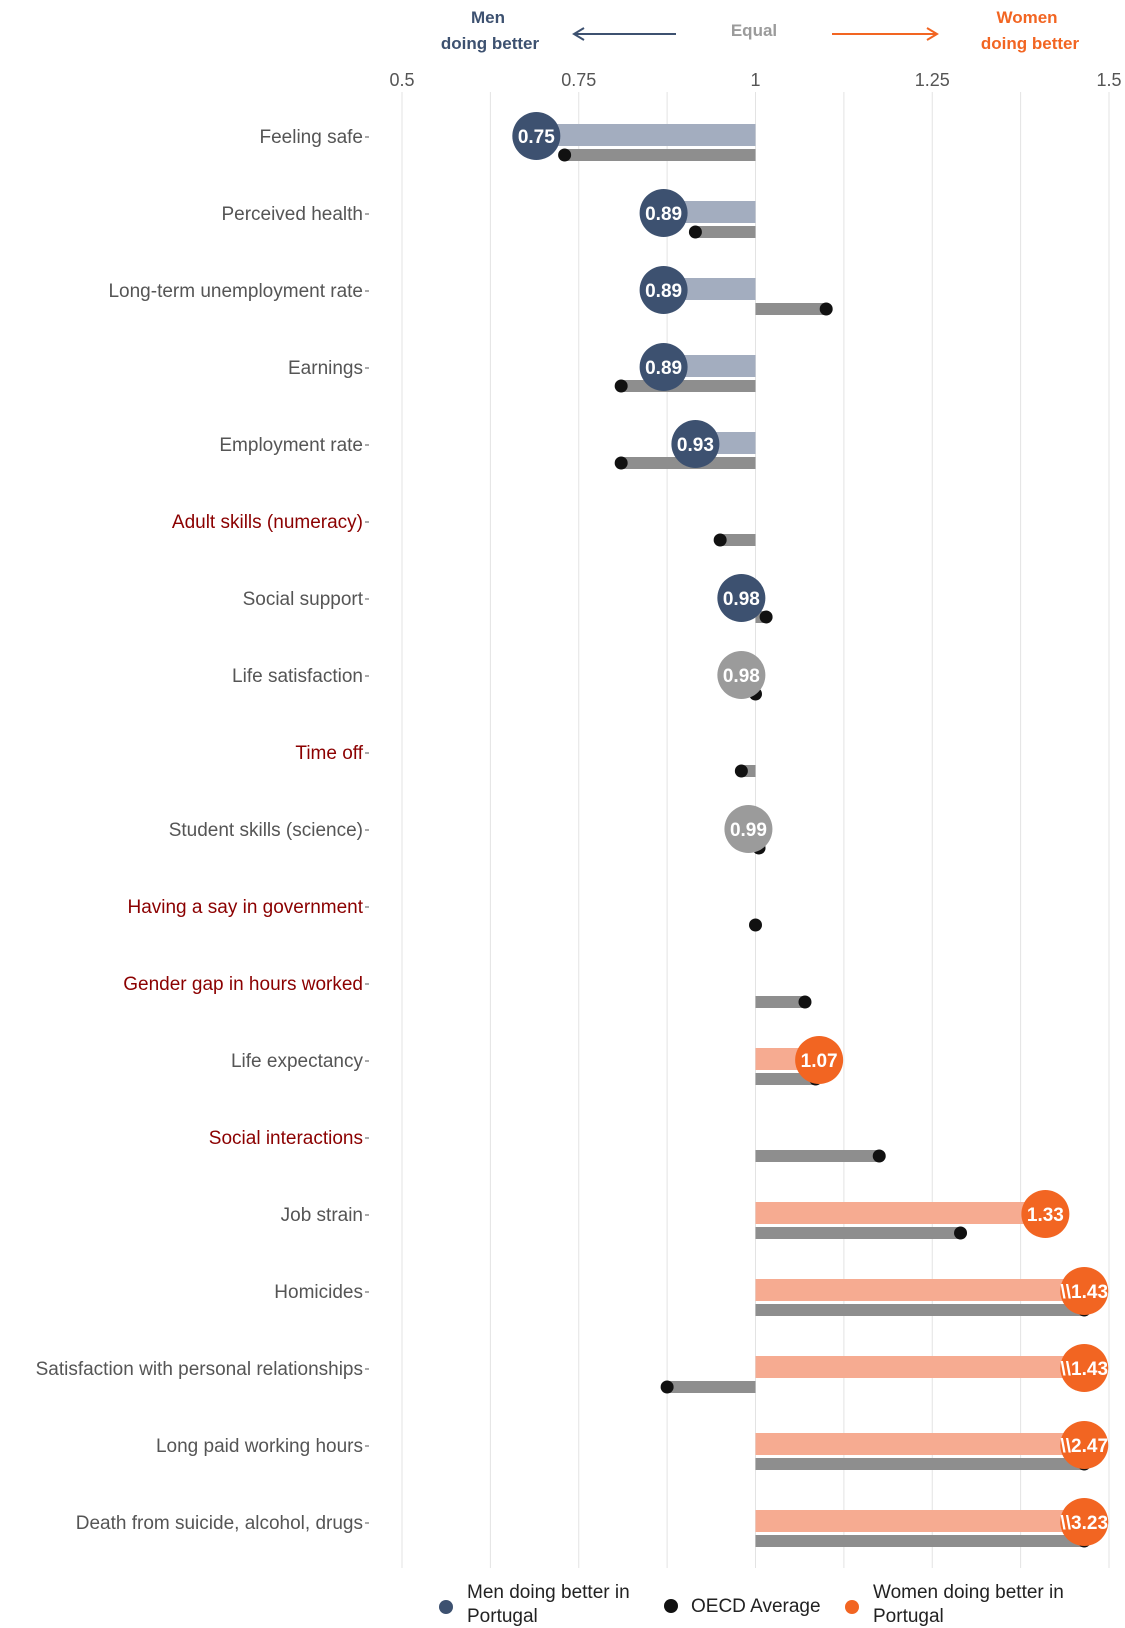 This screenshot has width=1125, height=1628. What do you see at coordinates (548, 1592) in the screenshot?
I see `legend-men-line1: Men doing better in` at bounding box center [548, 1592].